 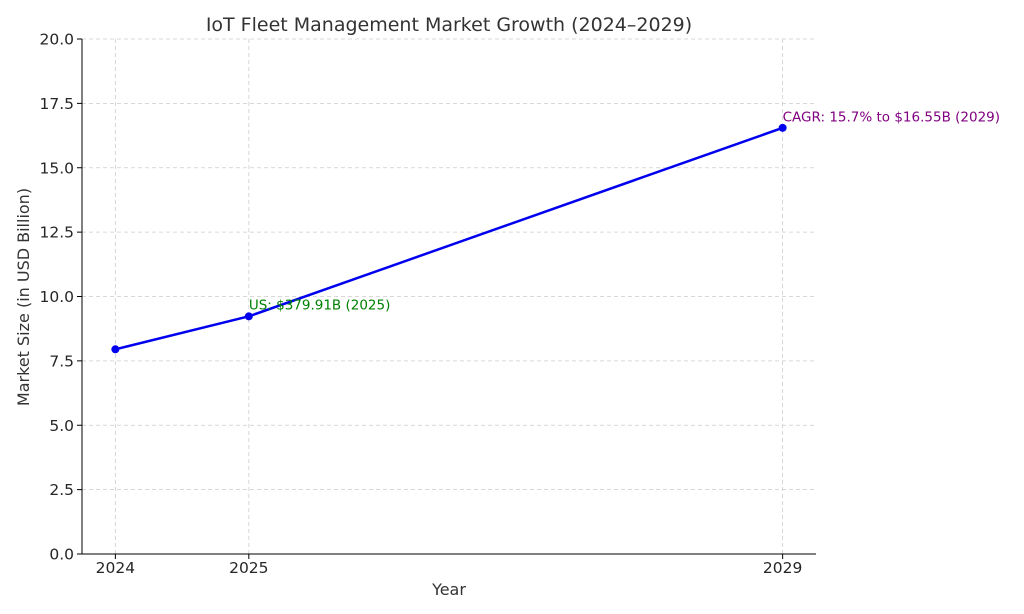 I want to click on y-tick-label: 5.0, so click(x=61, y=426).